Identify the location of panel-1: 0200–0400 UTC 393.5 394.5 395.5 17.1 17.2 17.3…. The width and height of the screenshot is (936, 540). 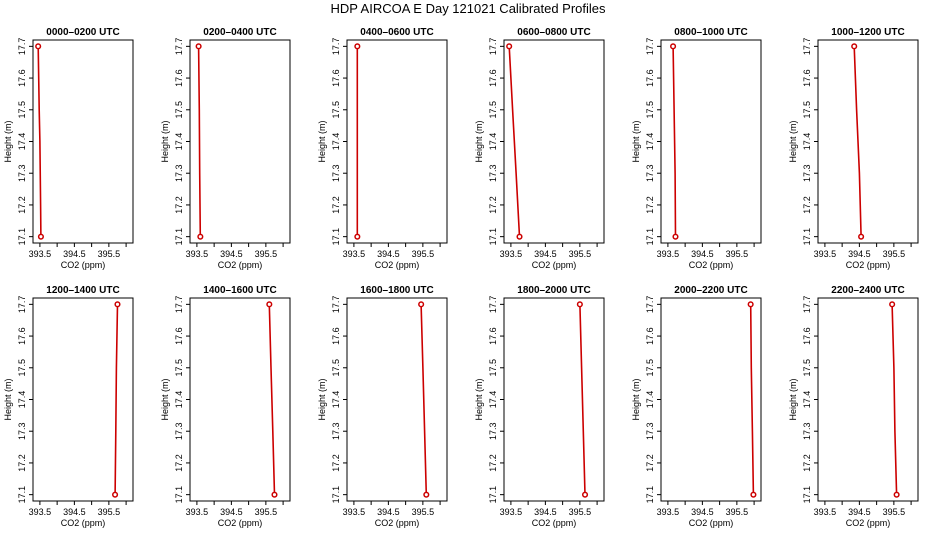
(225, 148).